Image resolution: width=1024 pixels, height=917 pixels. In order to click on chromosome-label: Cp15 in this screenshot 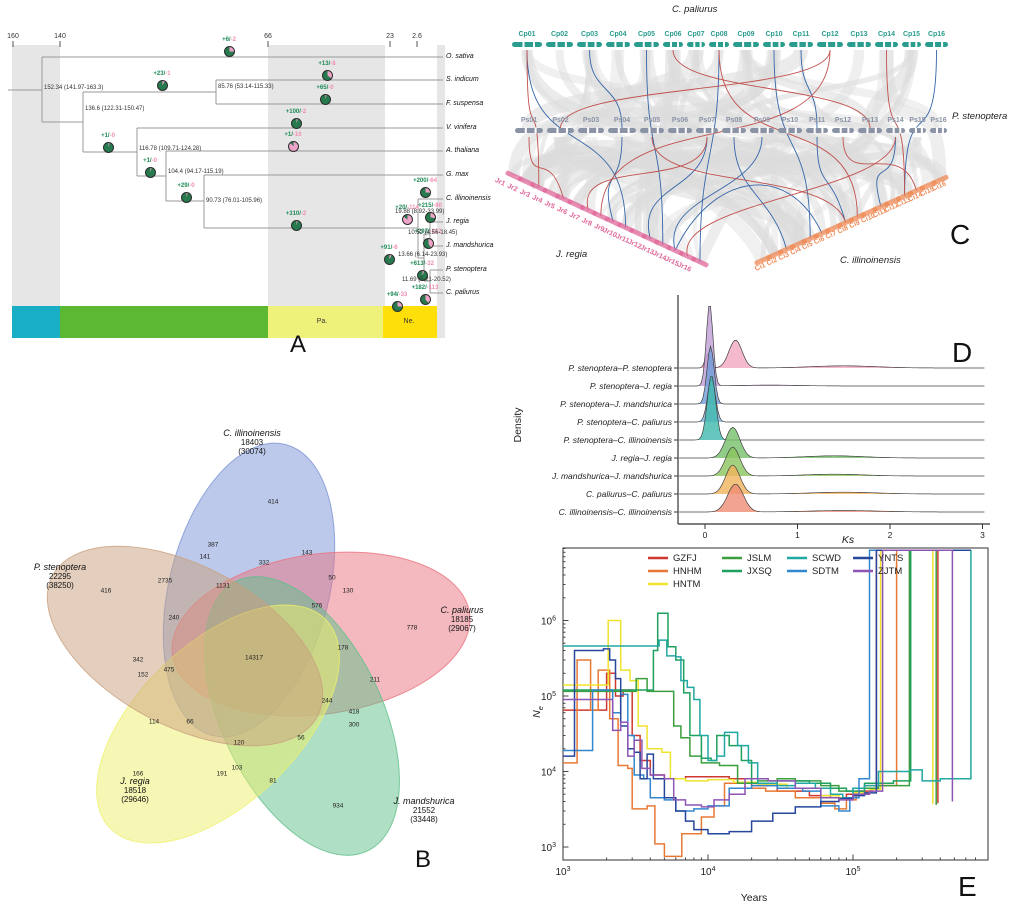, I will do `click(911, 34)`.